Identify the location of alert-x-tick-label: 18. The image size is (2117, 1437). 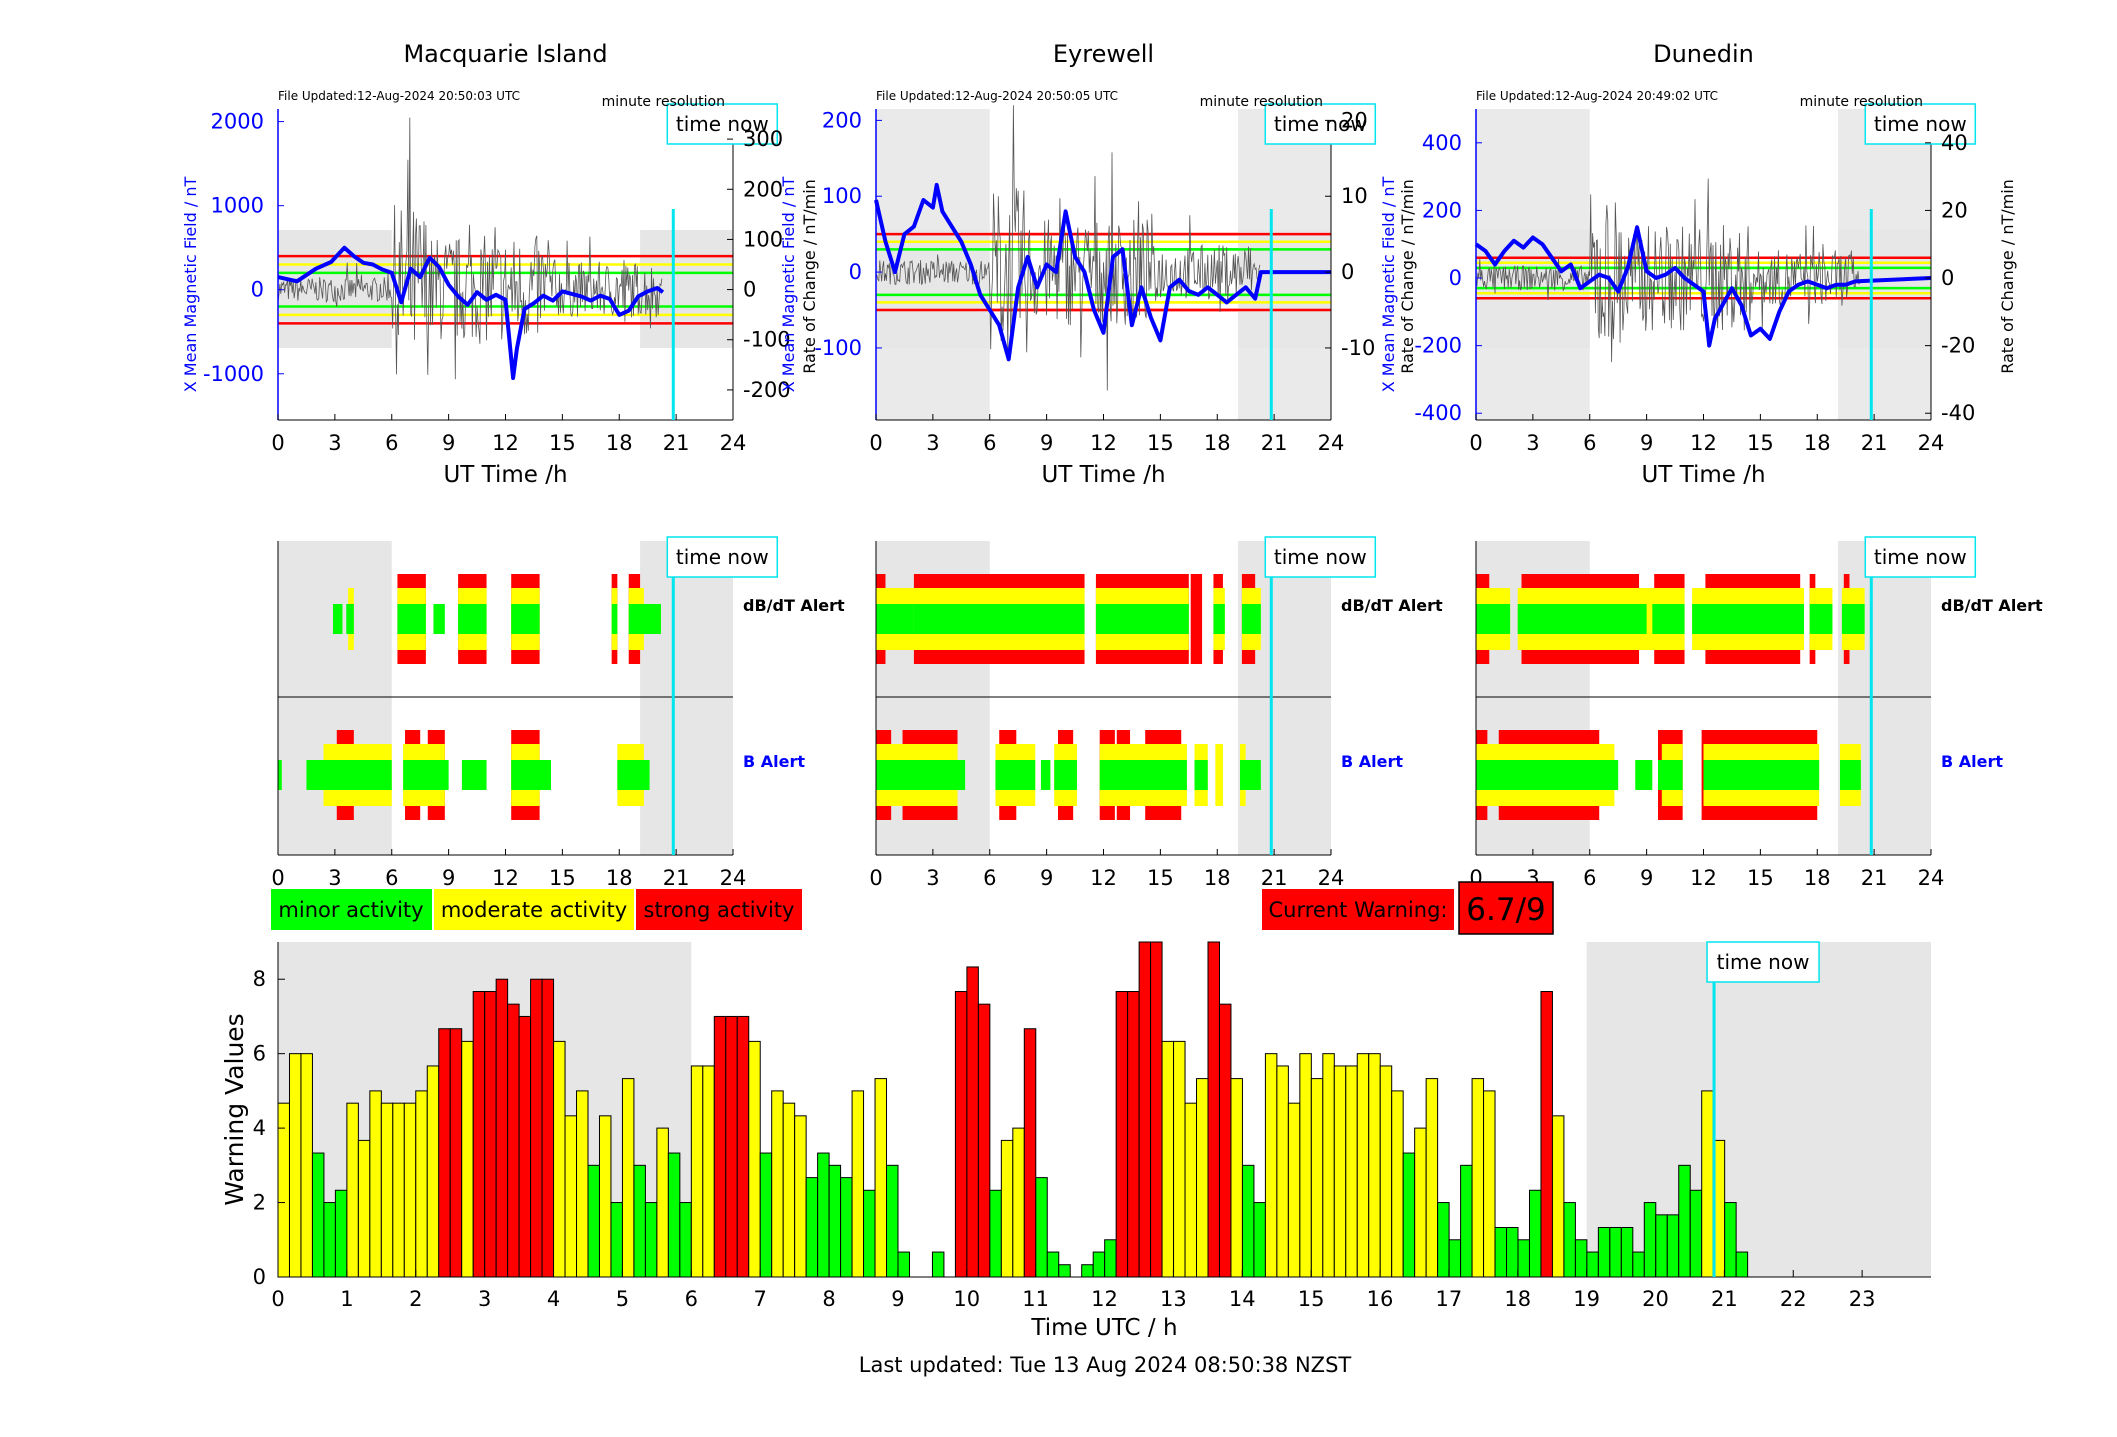
(1217, 878).